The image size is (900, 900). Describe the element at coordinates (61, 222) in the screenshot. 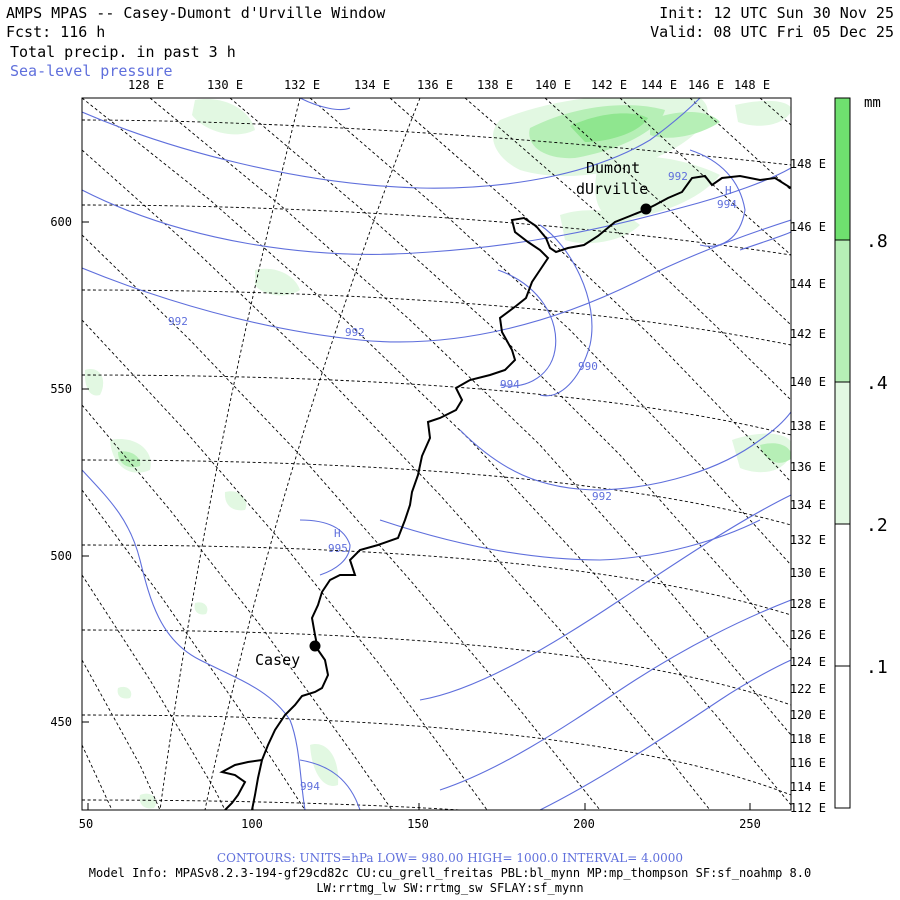

I see `y-axis-label: 600` at that location.